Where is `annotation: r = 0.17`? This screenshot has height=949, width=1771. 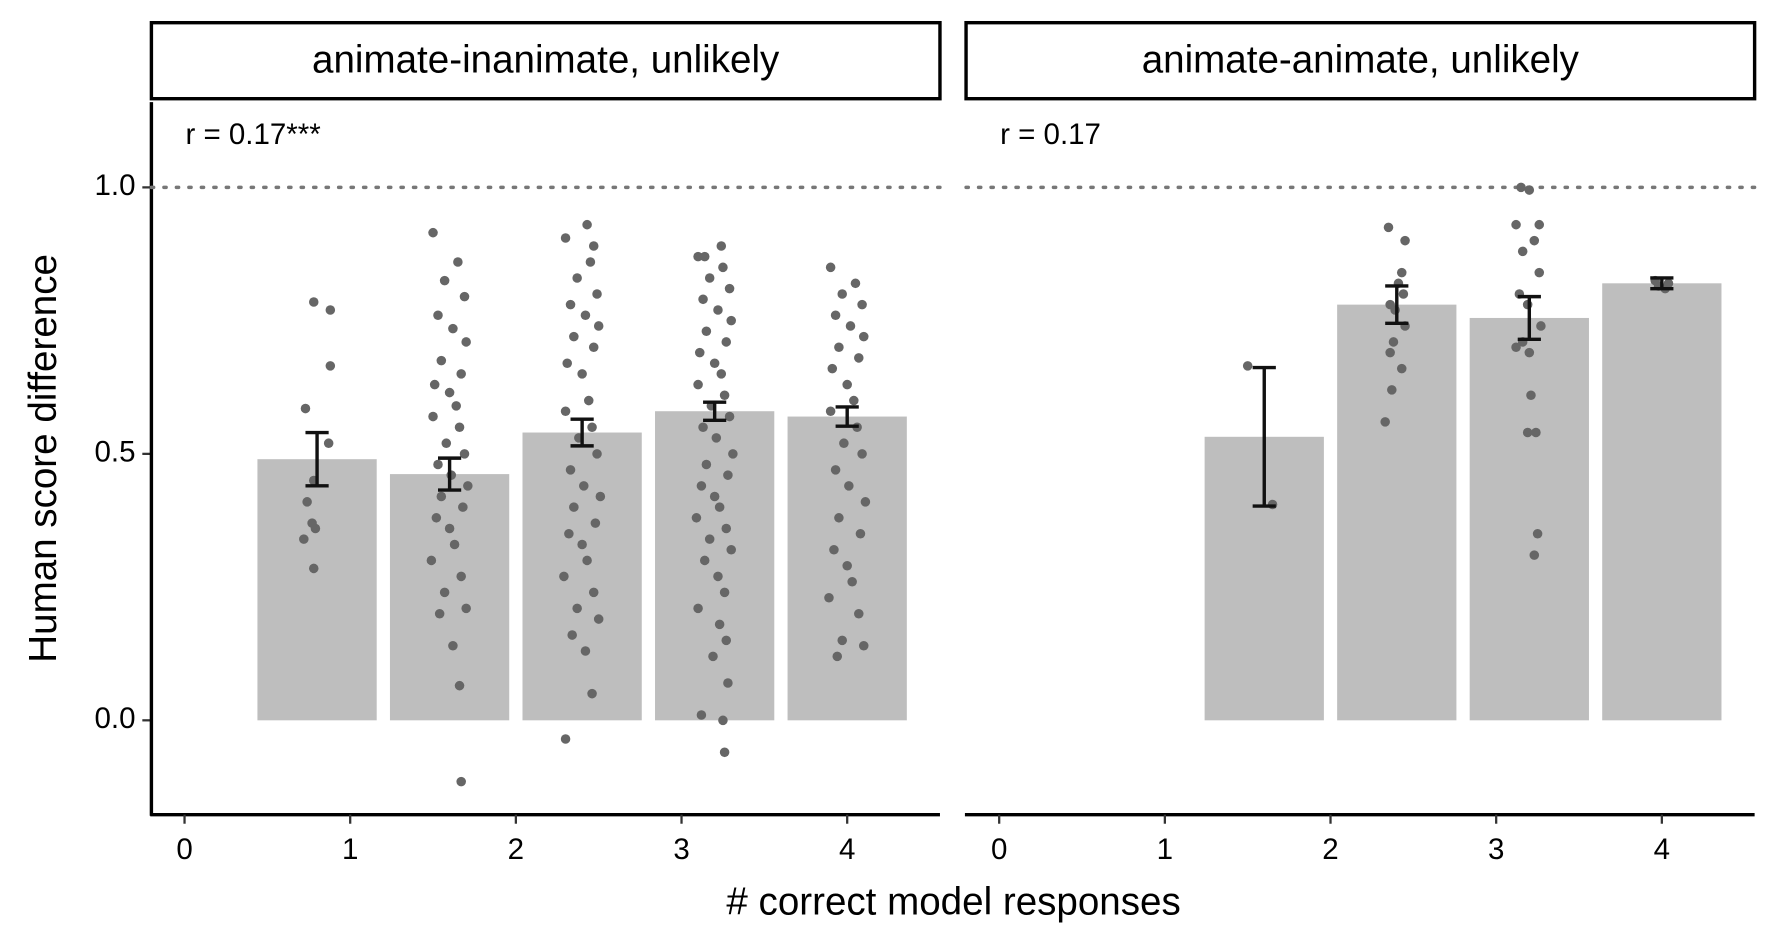 annotation: r = 0.17 is located at coordinates (1050, 134).